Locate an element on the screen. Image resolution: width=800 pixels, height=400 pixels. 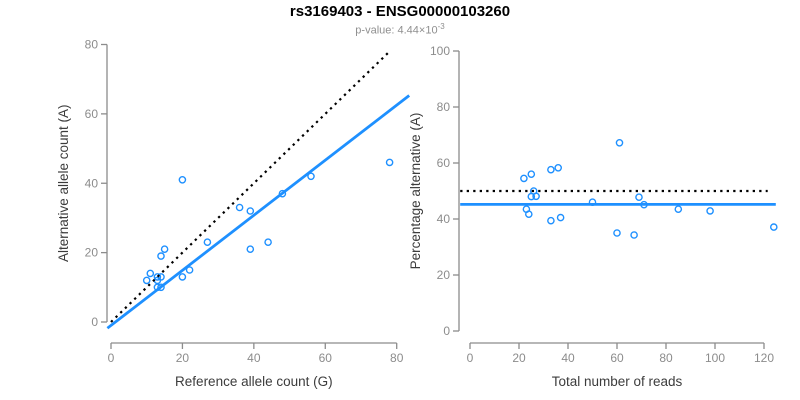
chart-title: rs3169403 - ENSG00000103260 is located at coordinates (400, 11).